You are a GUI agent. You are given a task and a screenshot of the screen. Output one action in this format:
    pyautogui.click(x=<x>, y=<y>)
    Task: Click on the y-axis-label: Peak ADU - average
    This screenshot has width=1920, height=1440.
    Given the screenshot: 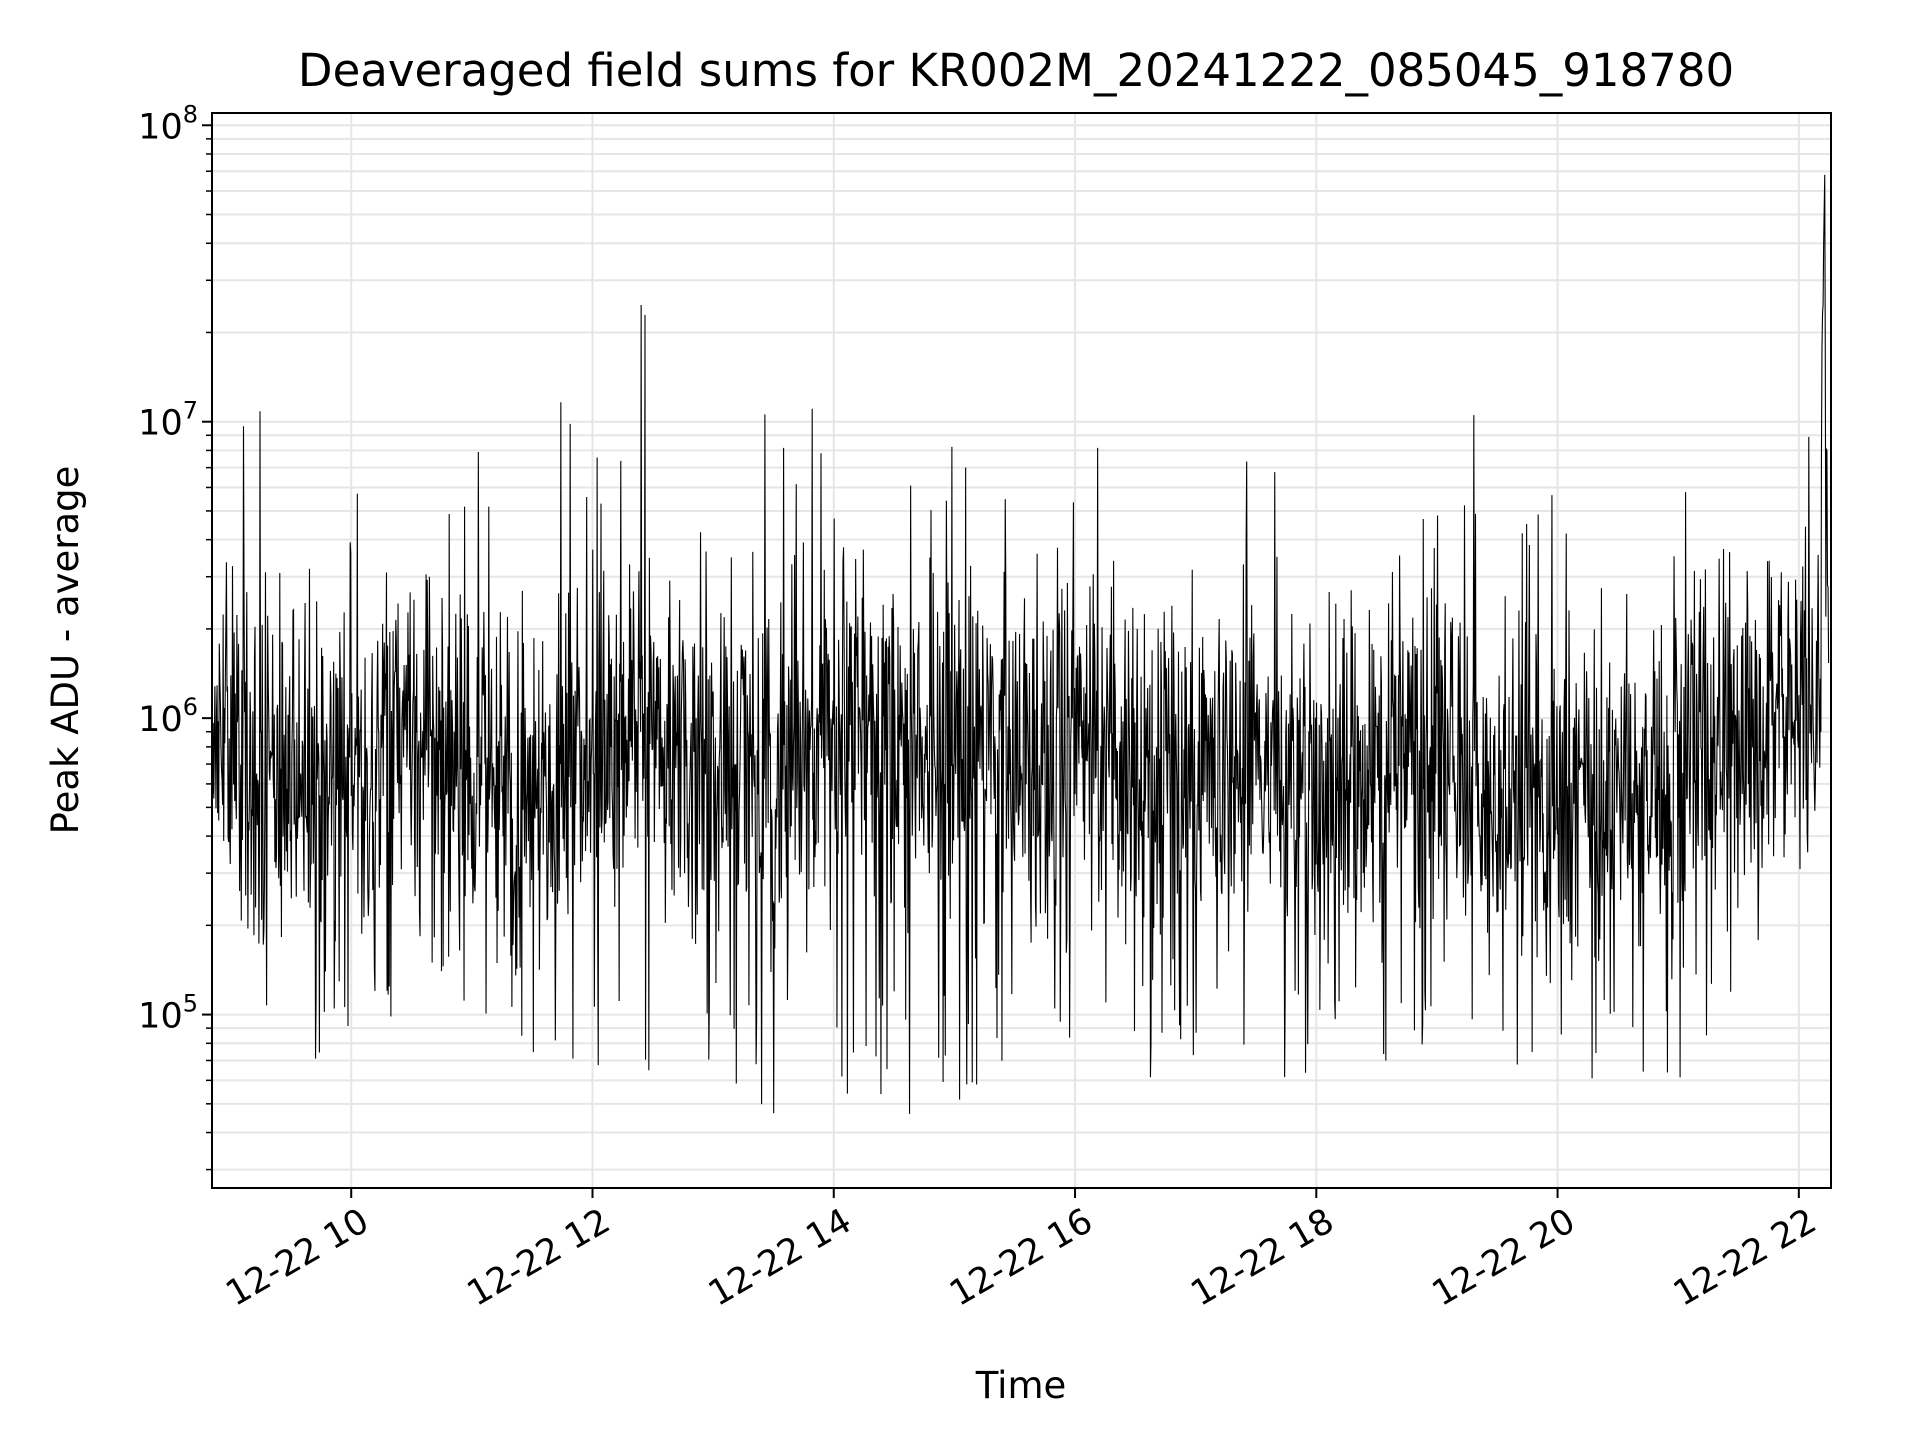 What is the action you would take?
    pyautogui.click(x=65, y=650)
    